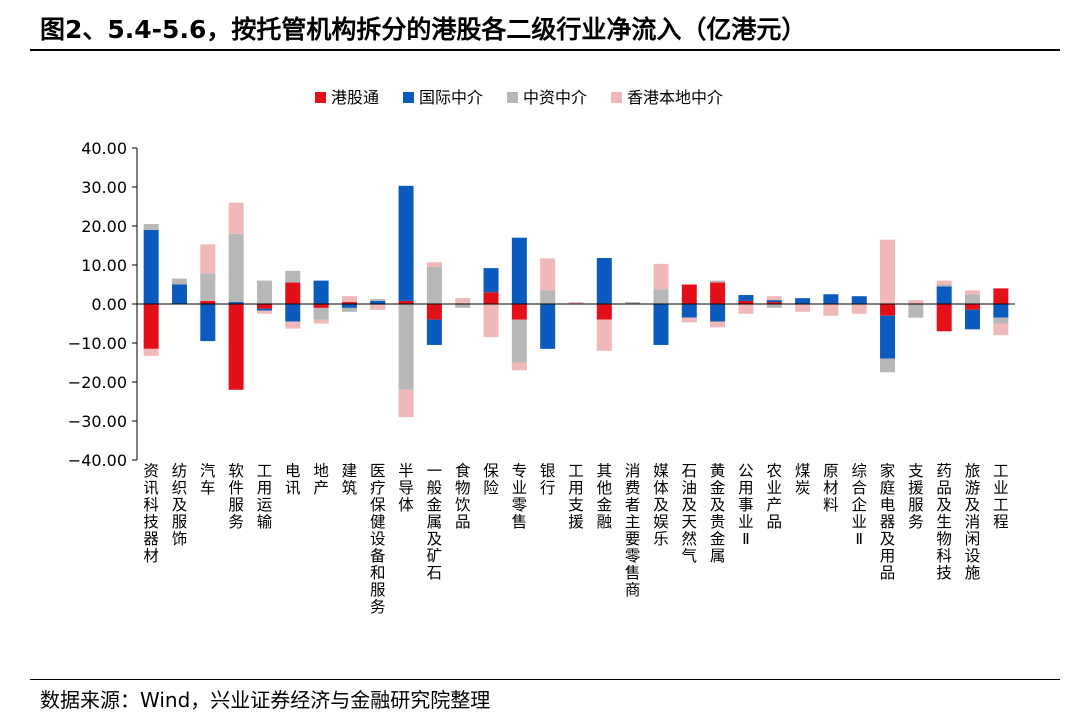 Image resolution: width=1075 pixels, height=715 pixels. I want to click on category-label: 半导体, so click(406, 488).